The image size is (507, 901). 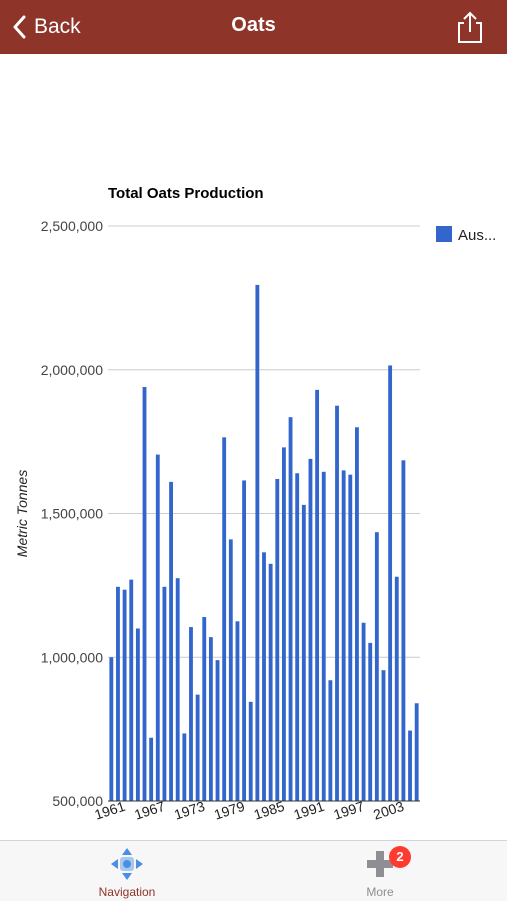 I want to click on tab-navigation-label: Navigation, so click(x=127, y=892).